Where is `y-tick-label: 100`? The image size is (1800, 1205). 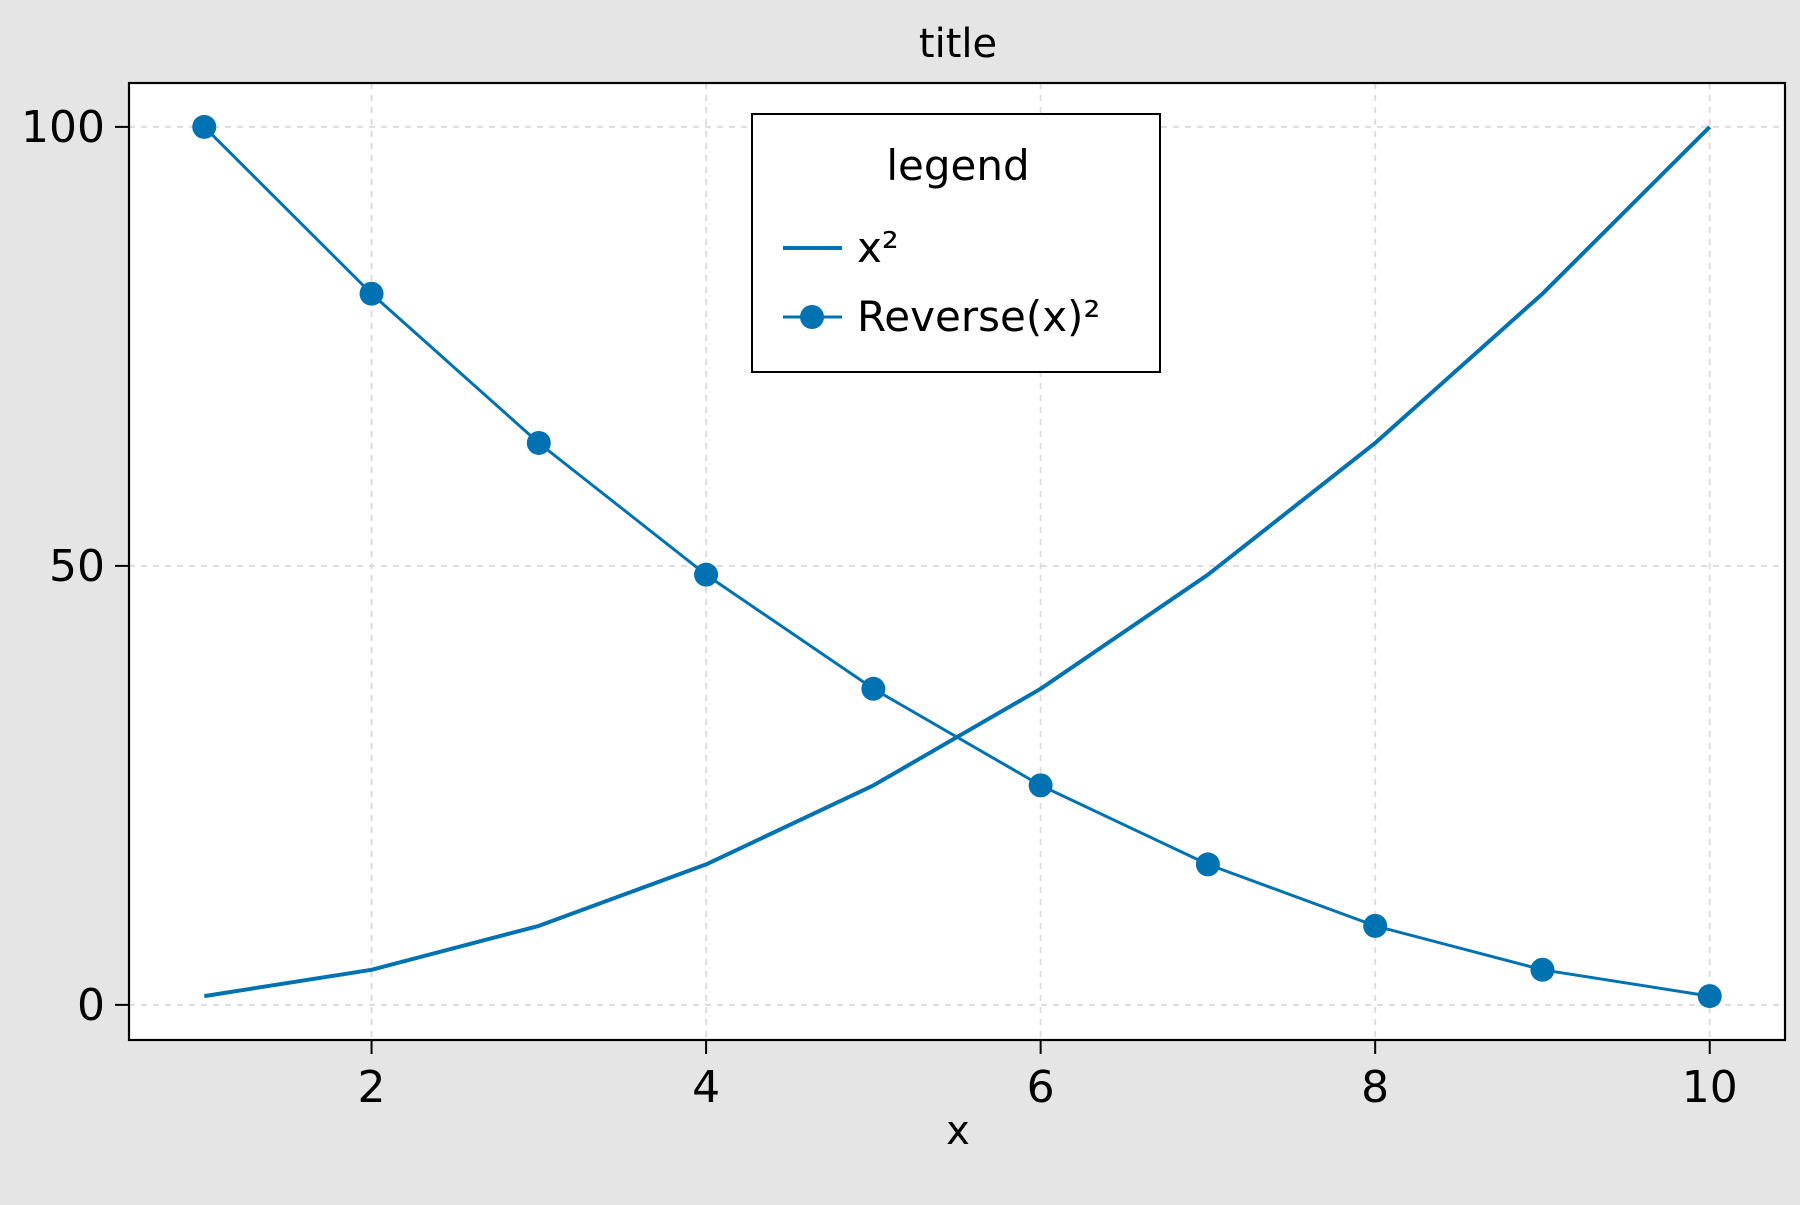
y-tick-label: 100 is located at coordinates (63, 127).